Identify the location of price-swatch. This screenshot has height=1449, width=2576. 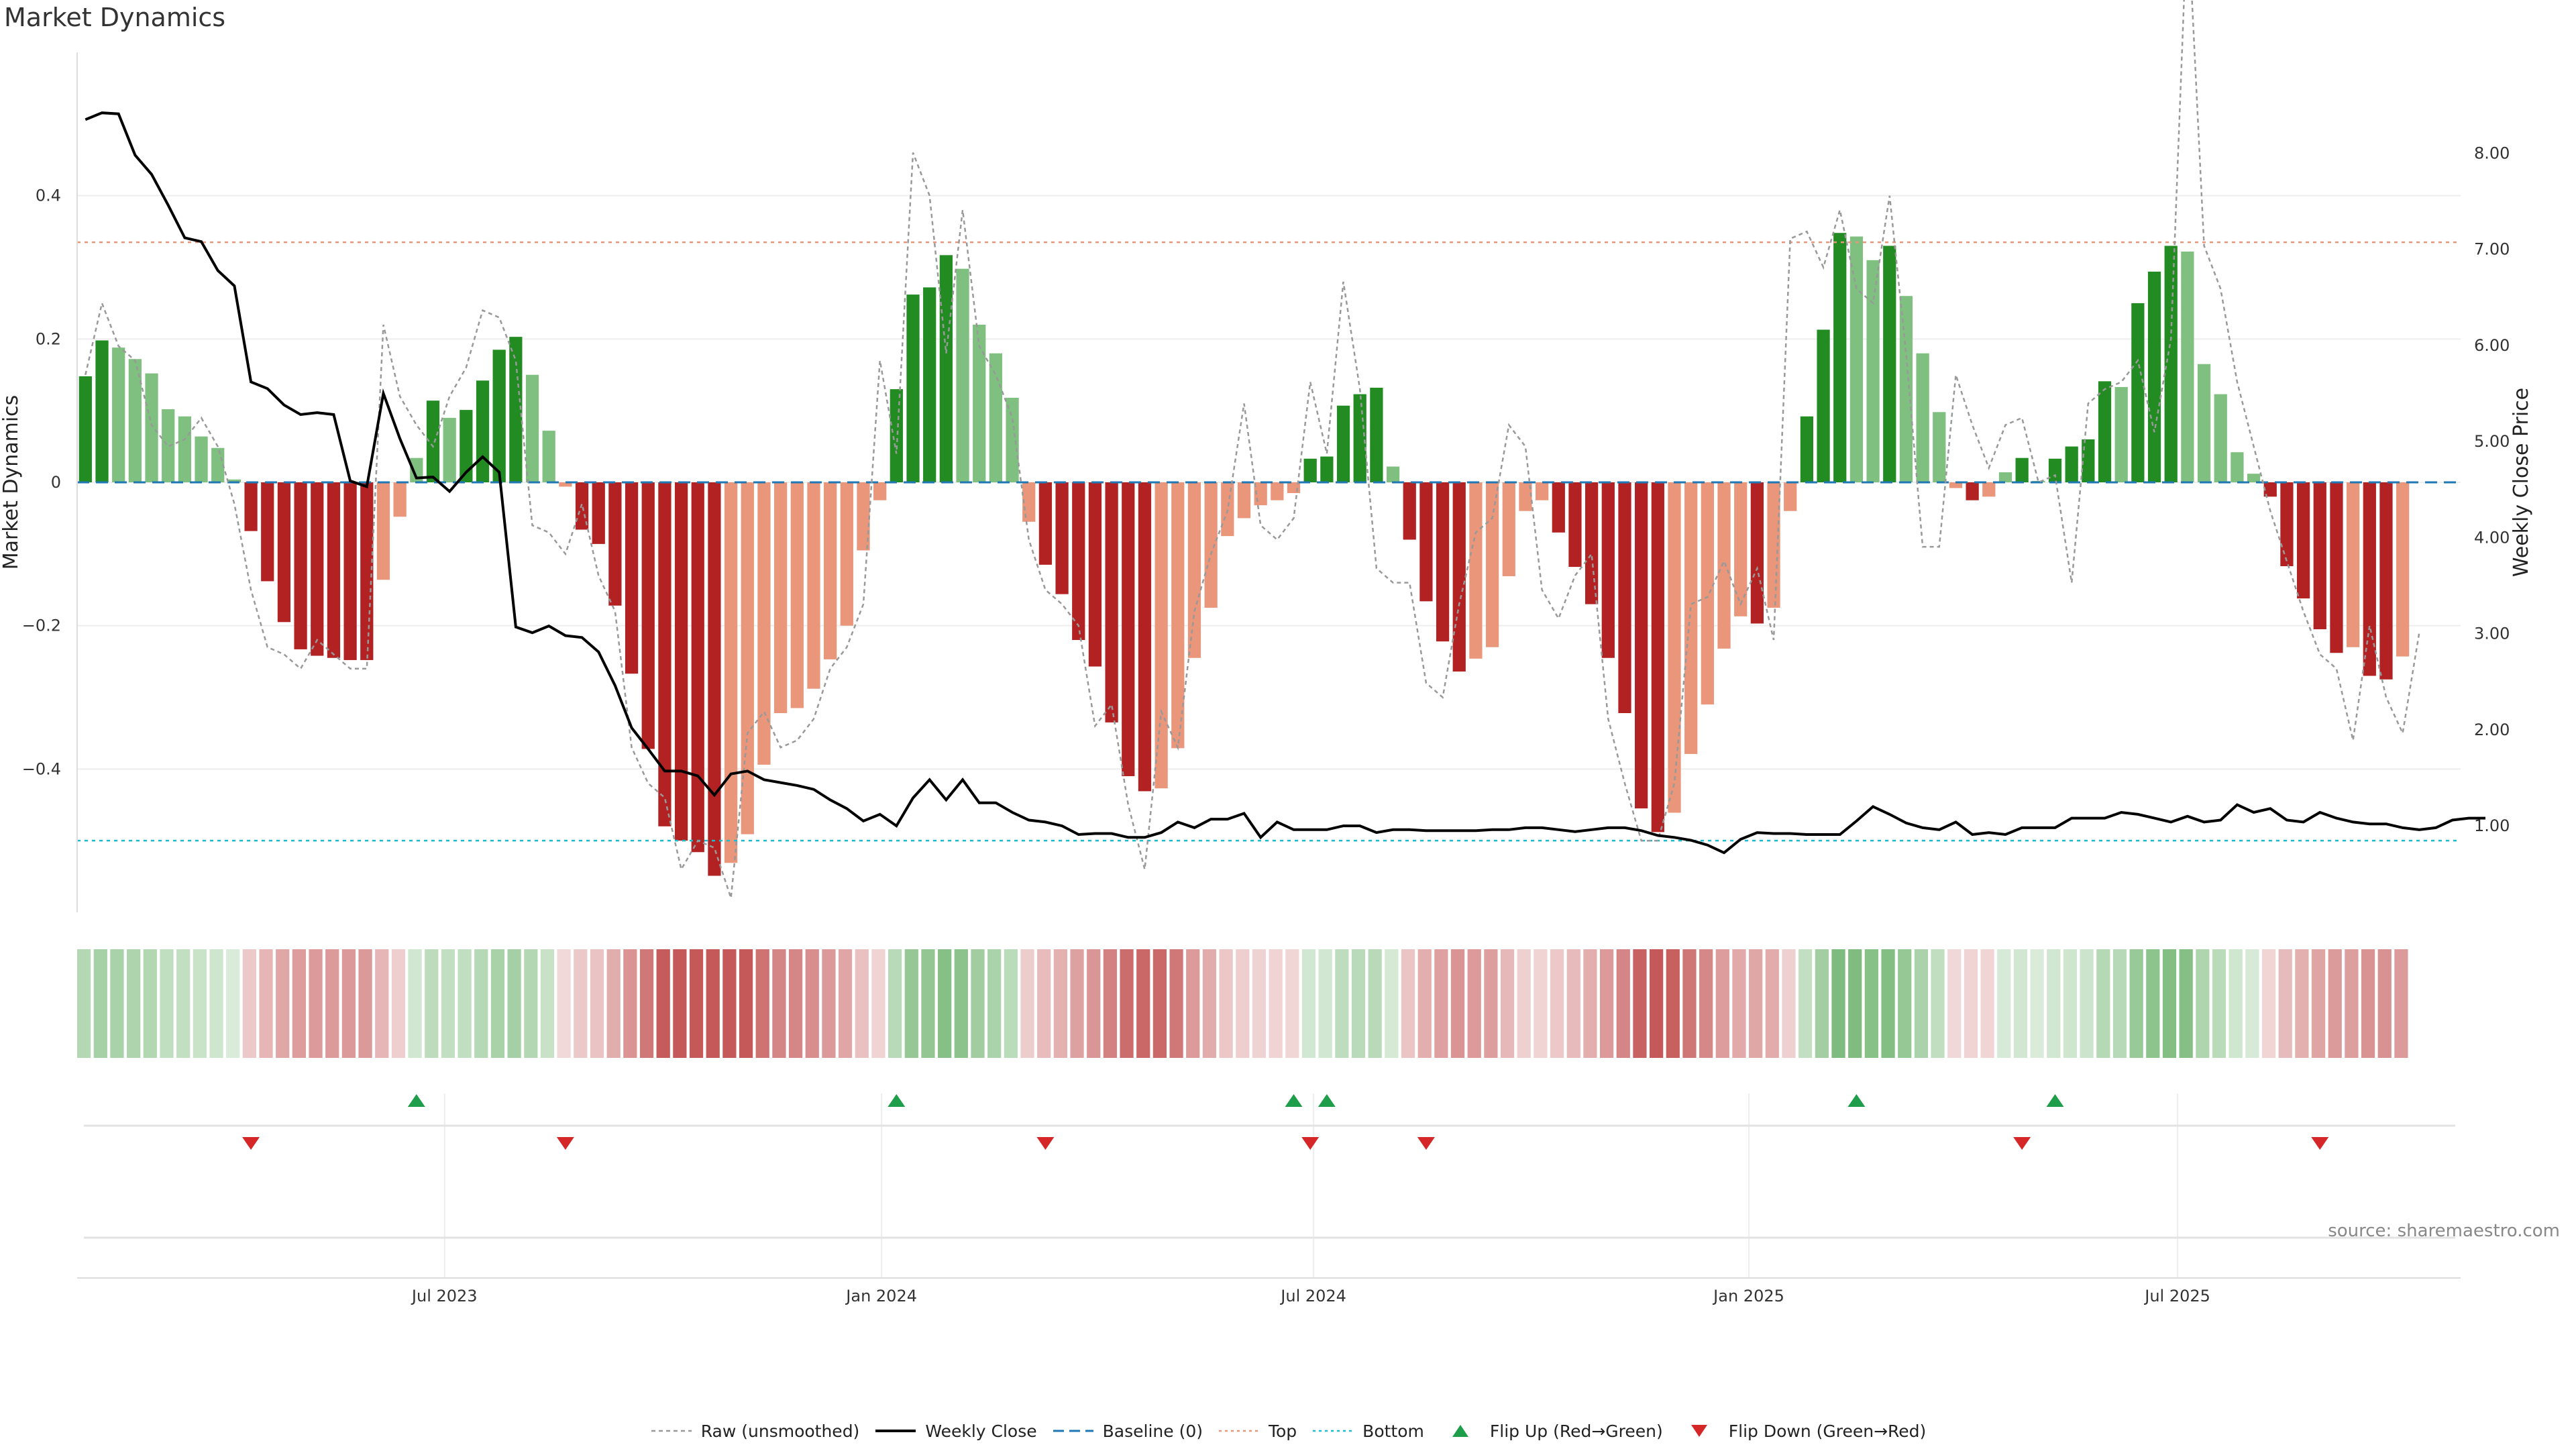
(895, 1431).